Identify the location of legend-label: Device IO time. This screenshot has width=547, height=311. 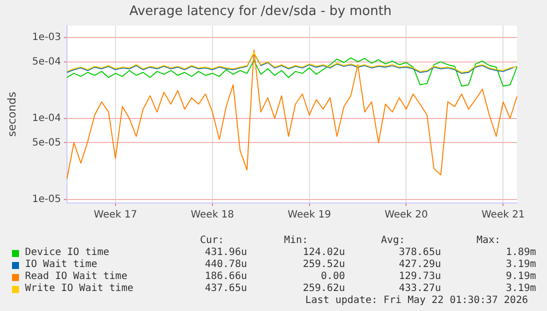
(67, 253).